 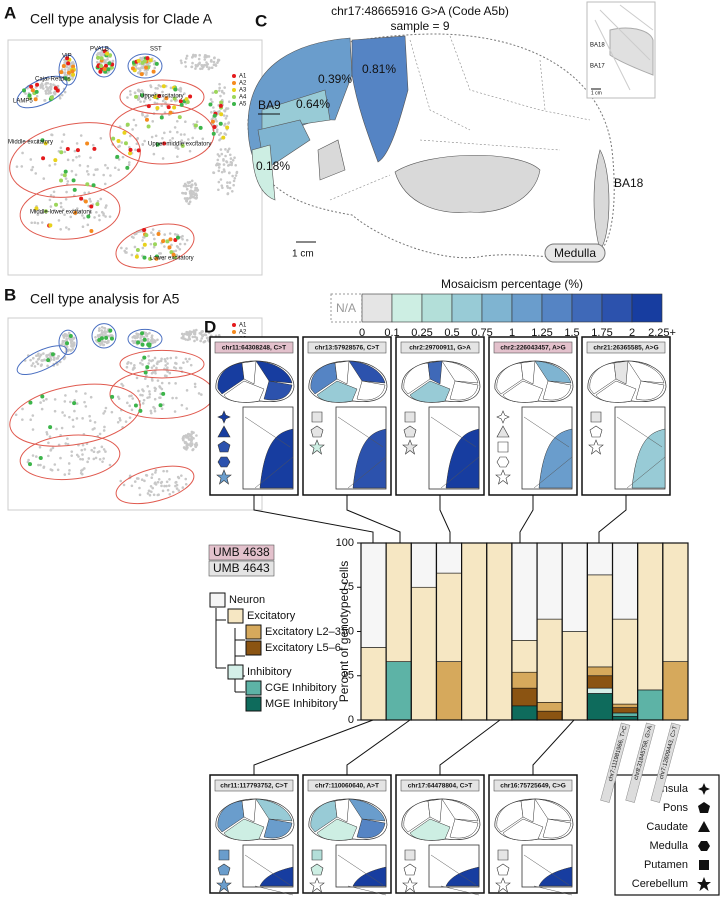 I want to click on variant-label-bg, so click(x=626, y=347).